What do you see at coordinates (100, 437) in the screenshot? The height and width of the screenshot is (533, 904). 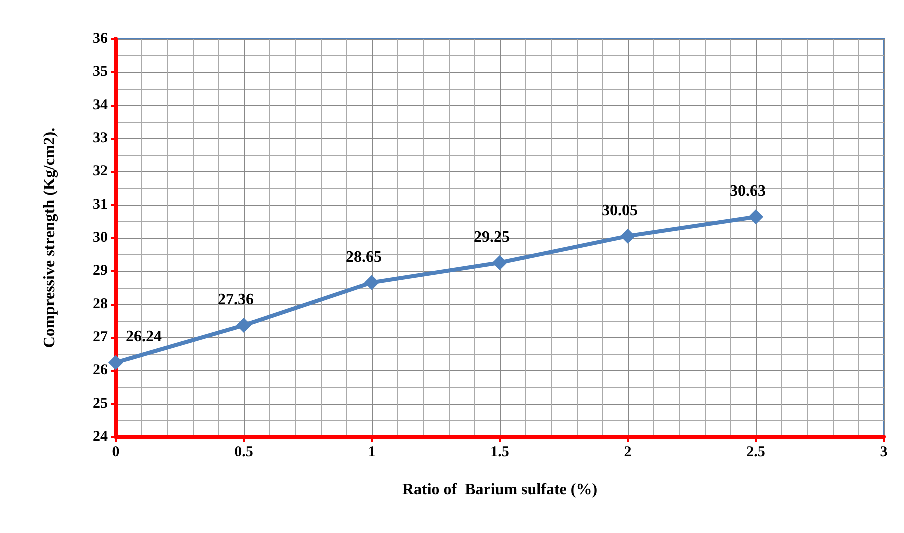 I see `y-tick-label: 24` at bounding box center [100, 437].